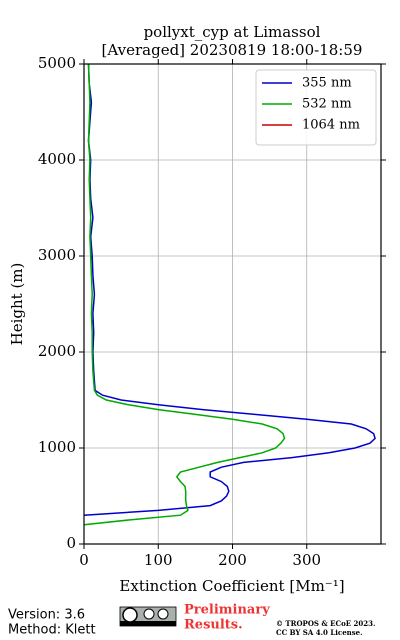  What do you see at coordinates (148, 616) in the screenshot?
I see `cc-badge` at bounding box center [148, 616].